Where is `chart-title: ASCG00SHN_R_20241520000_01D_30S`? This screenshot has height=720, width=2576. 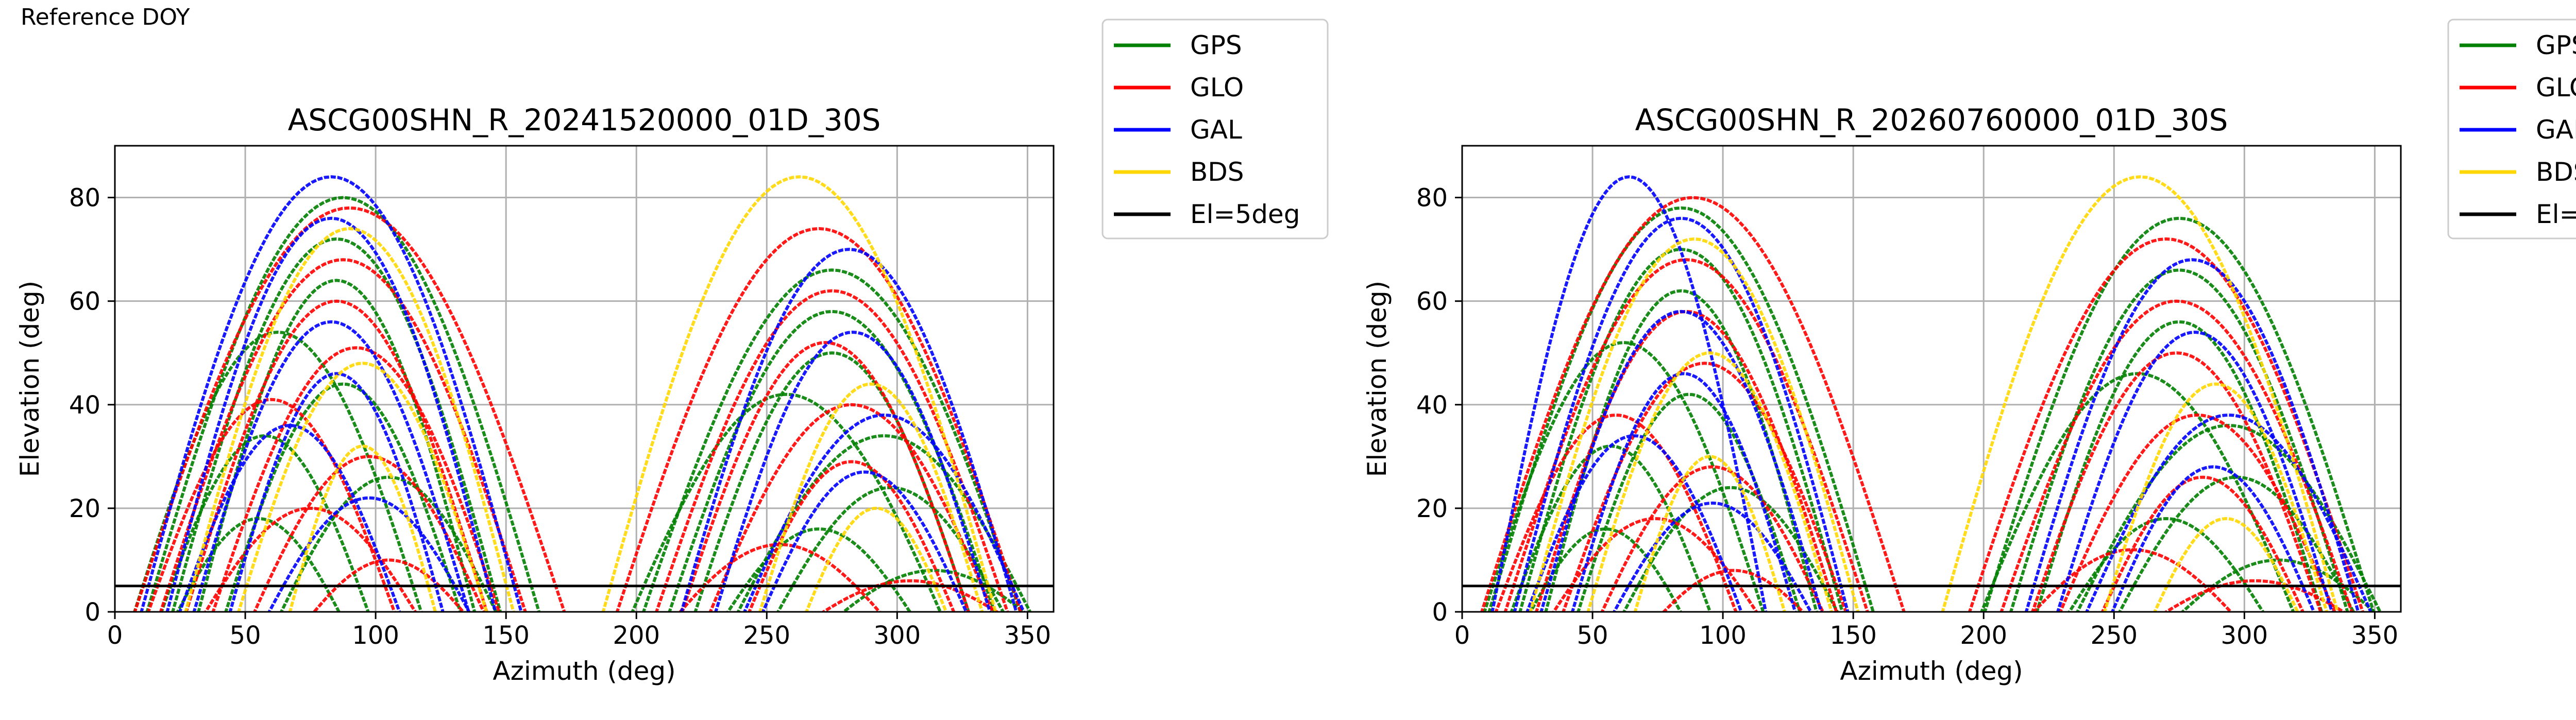
chart-title: ASCG00SHN_R_20241520000_01D_30S is located at coordinates (584, 120).